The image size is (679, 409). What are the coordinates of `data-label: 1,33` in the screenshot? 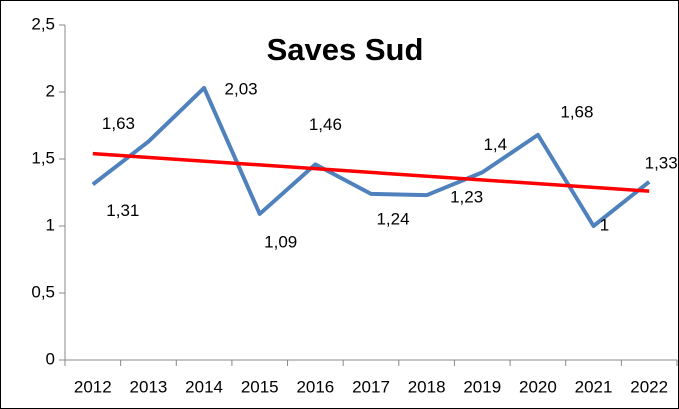 It's located at (661, 162).